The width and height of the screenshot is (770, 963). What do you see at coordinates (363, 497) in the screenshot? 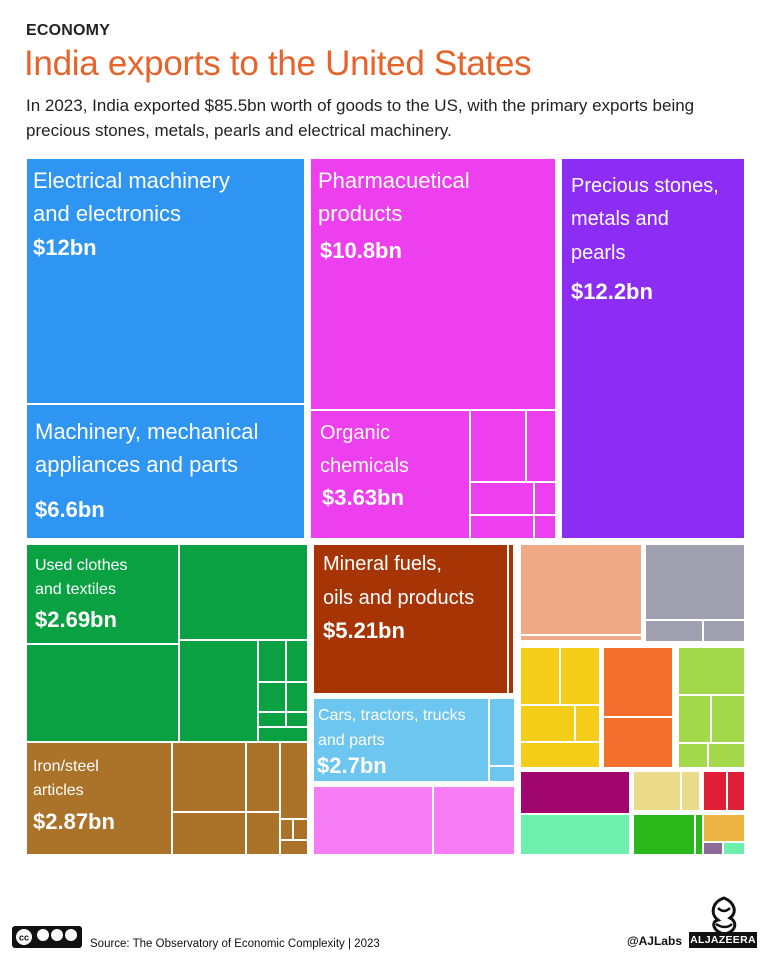
I see `treemap-block-value: $3.63bn` at bounding box center [363, 497].